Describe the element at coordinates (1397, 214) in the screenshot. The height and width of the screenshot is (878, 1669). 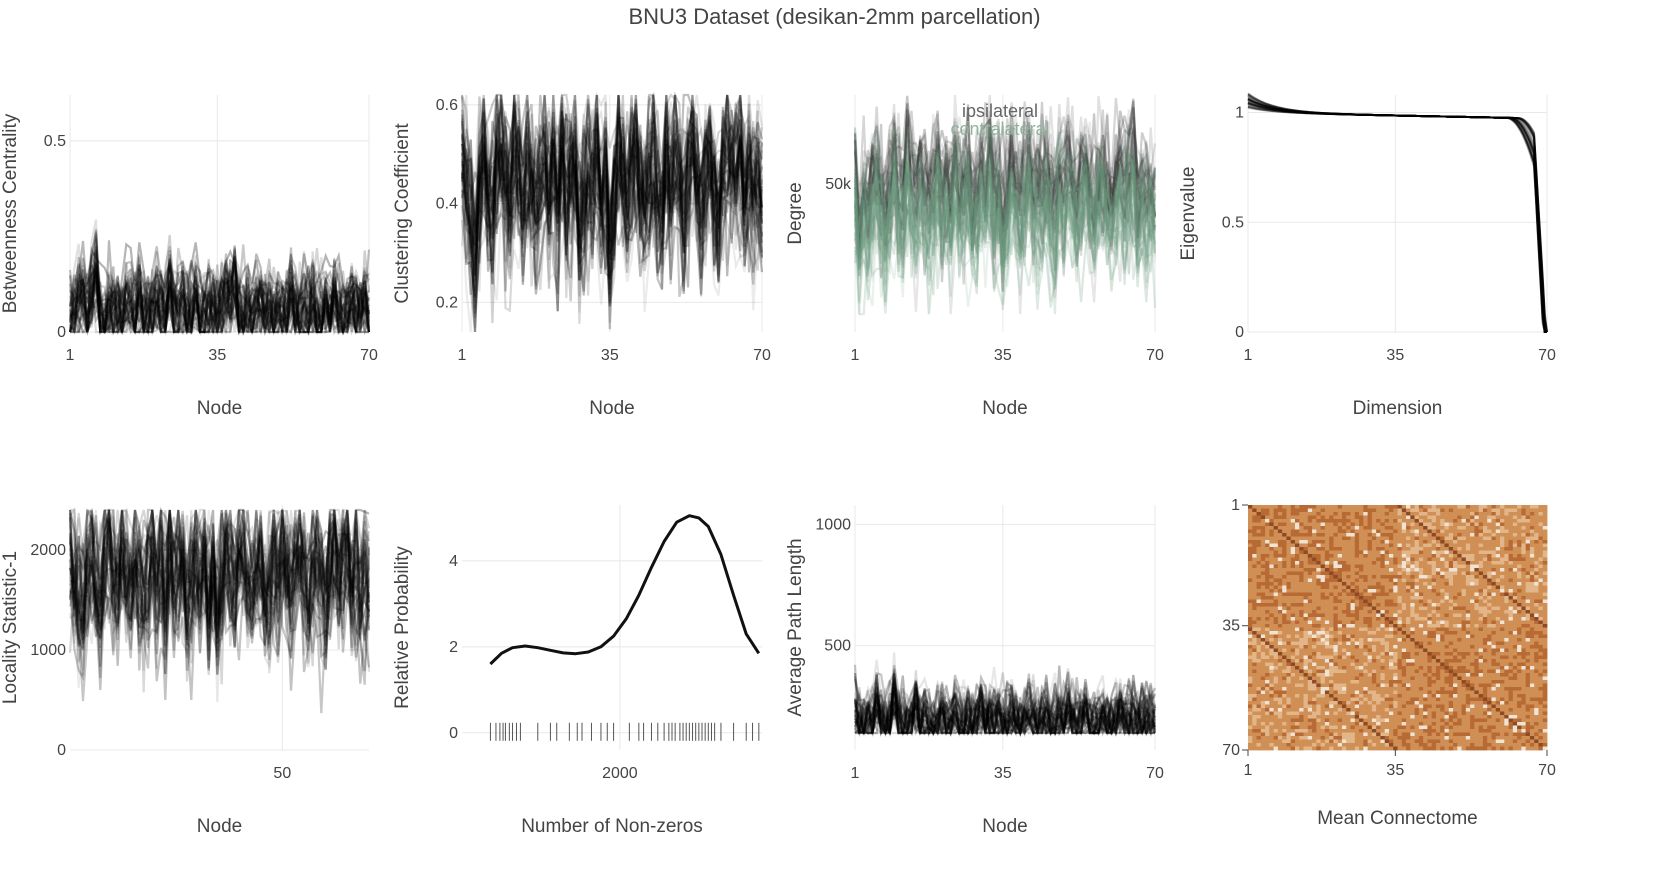
I see `eigenvalue-series-line` at that location.